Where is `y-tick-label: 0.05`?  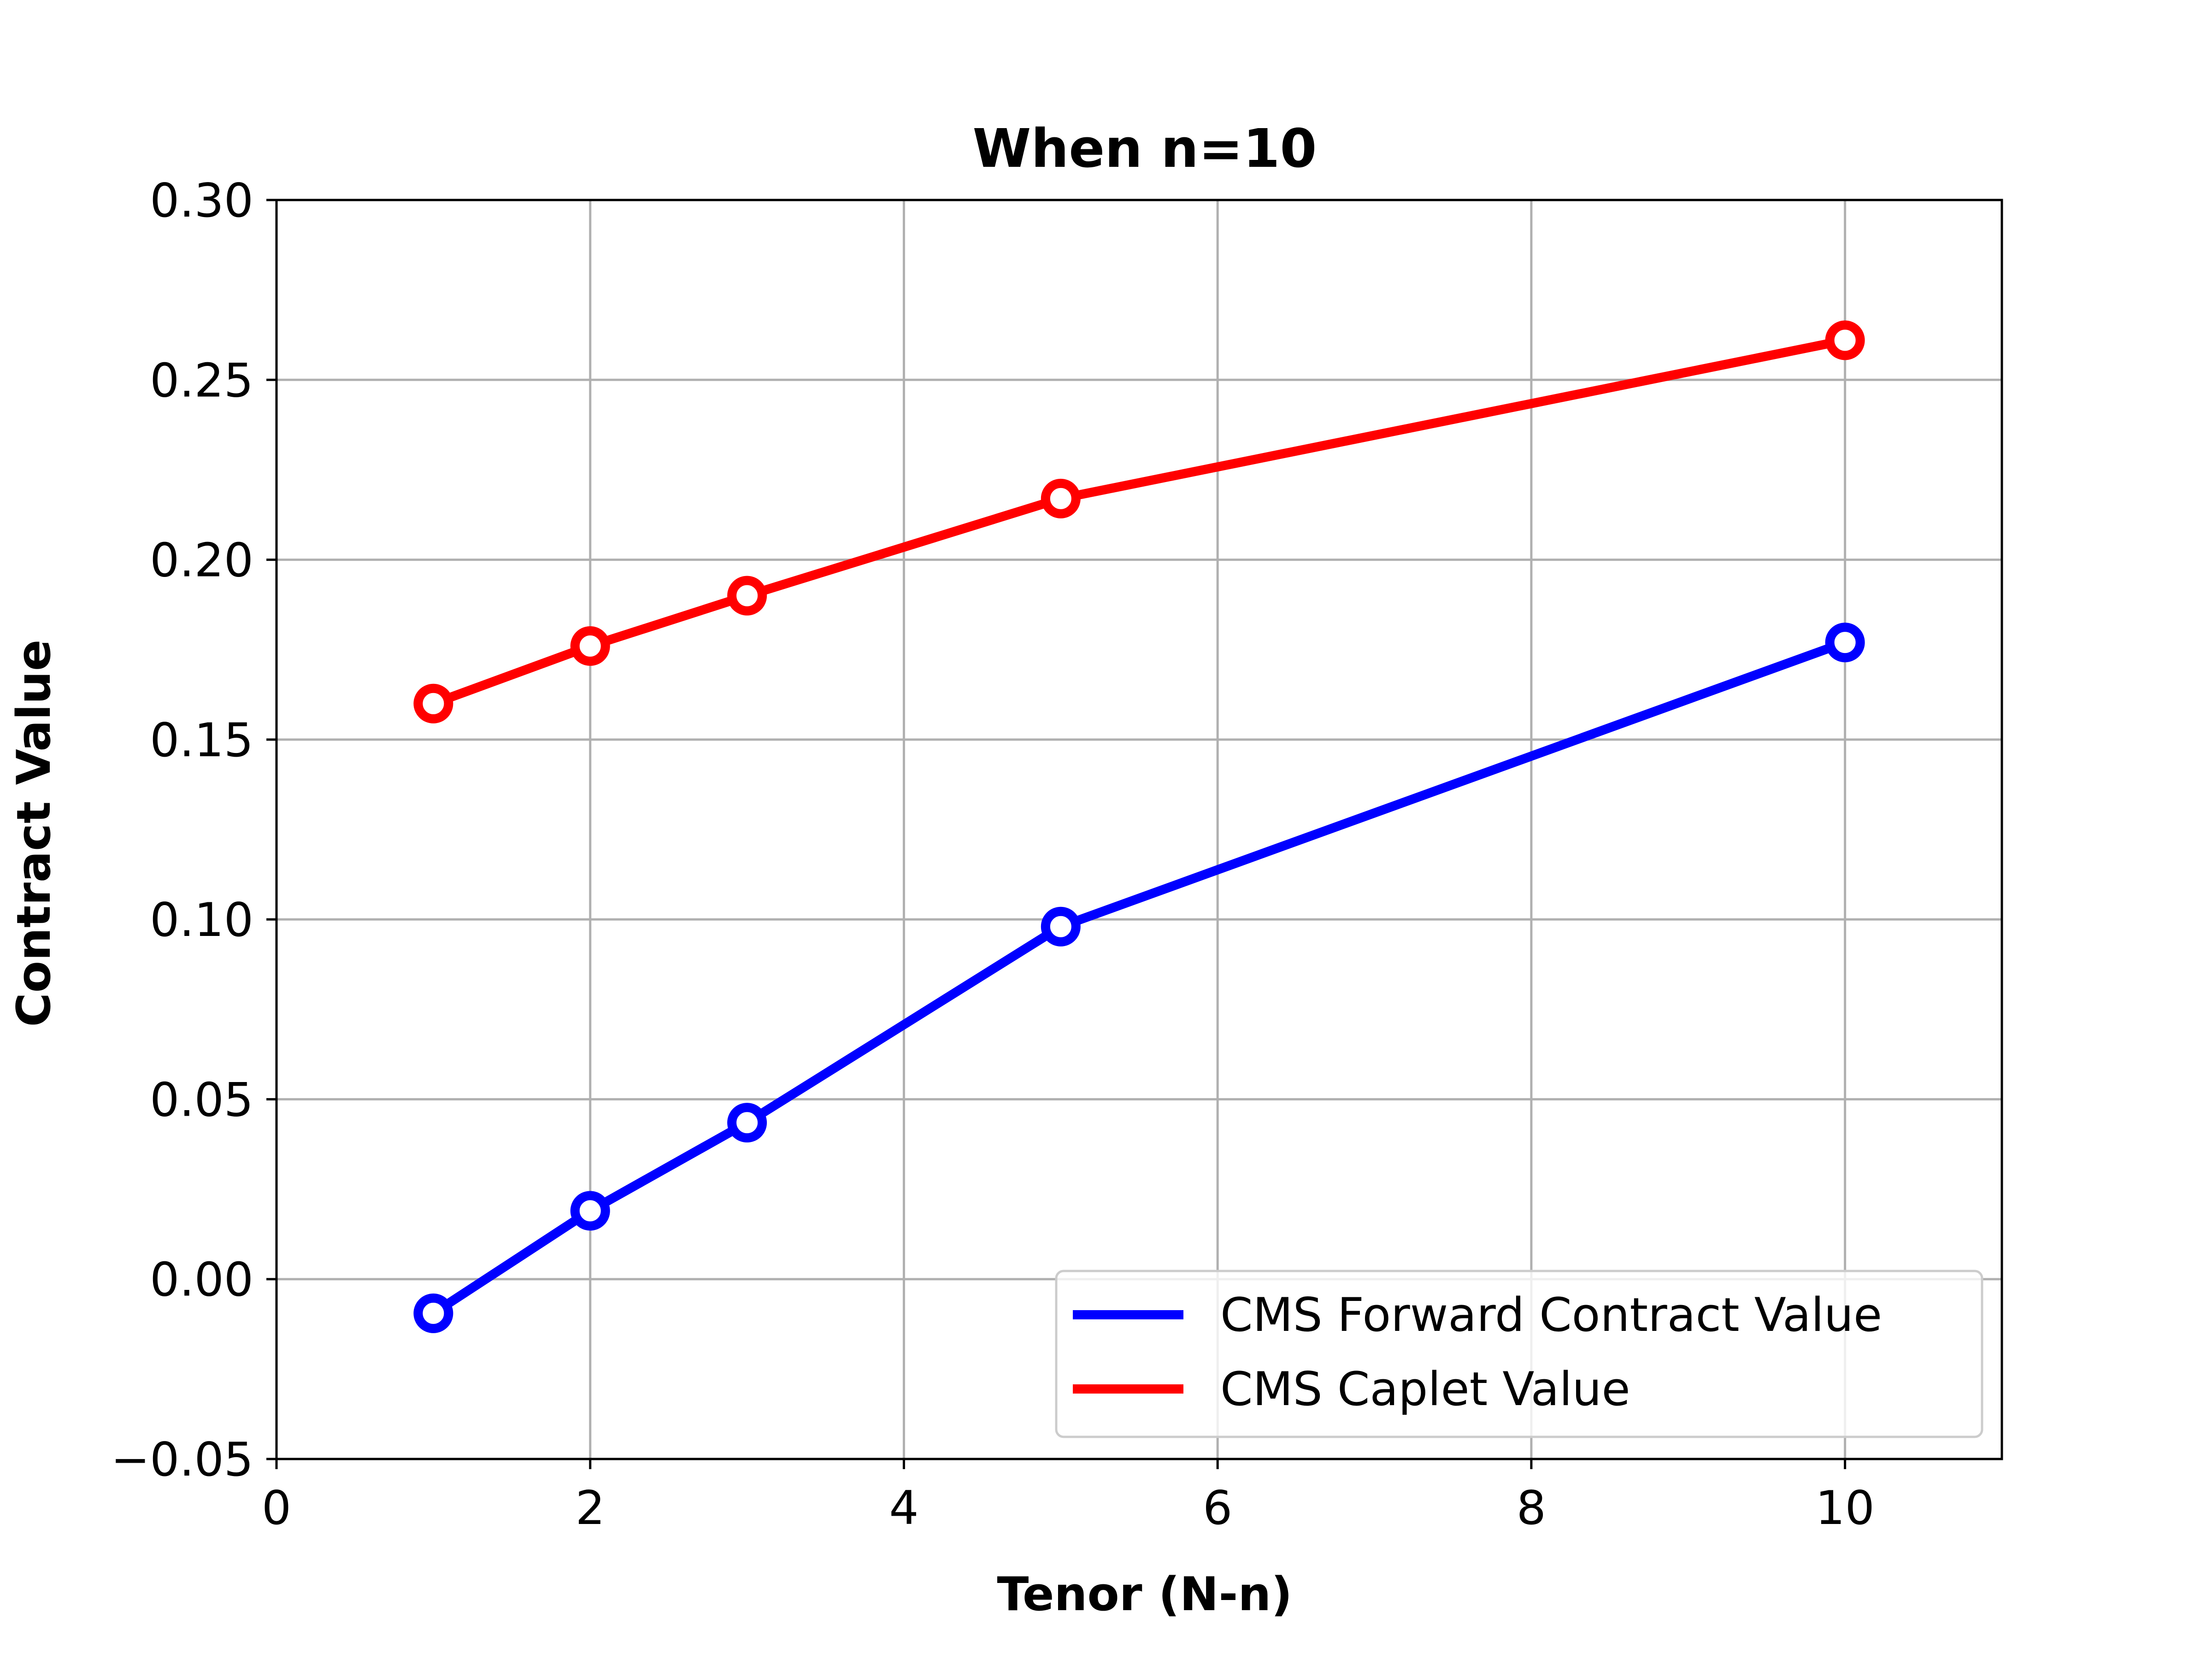
y-tick-label: 0.05 is located at coordinates (201, 1099).